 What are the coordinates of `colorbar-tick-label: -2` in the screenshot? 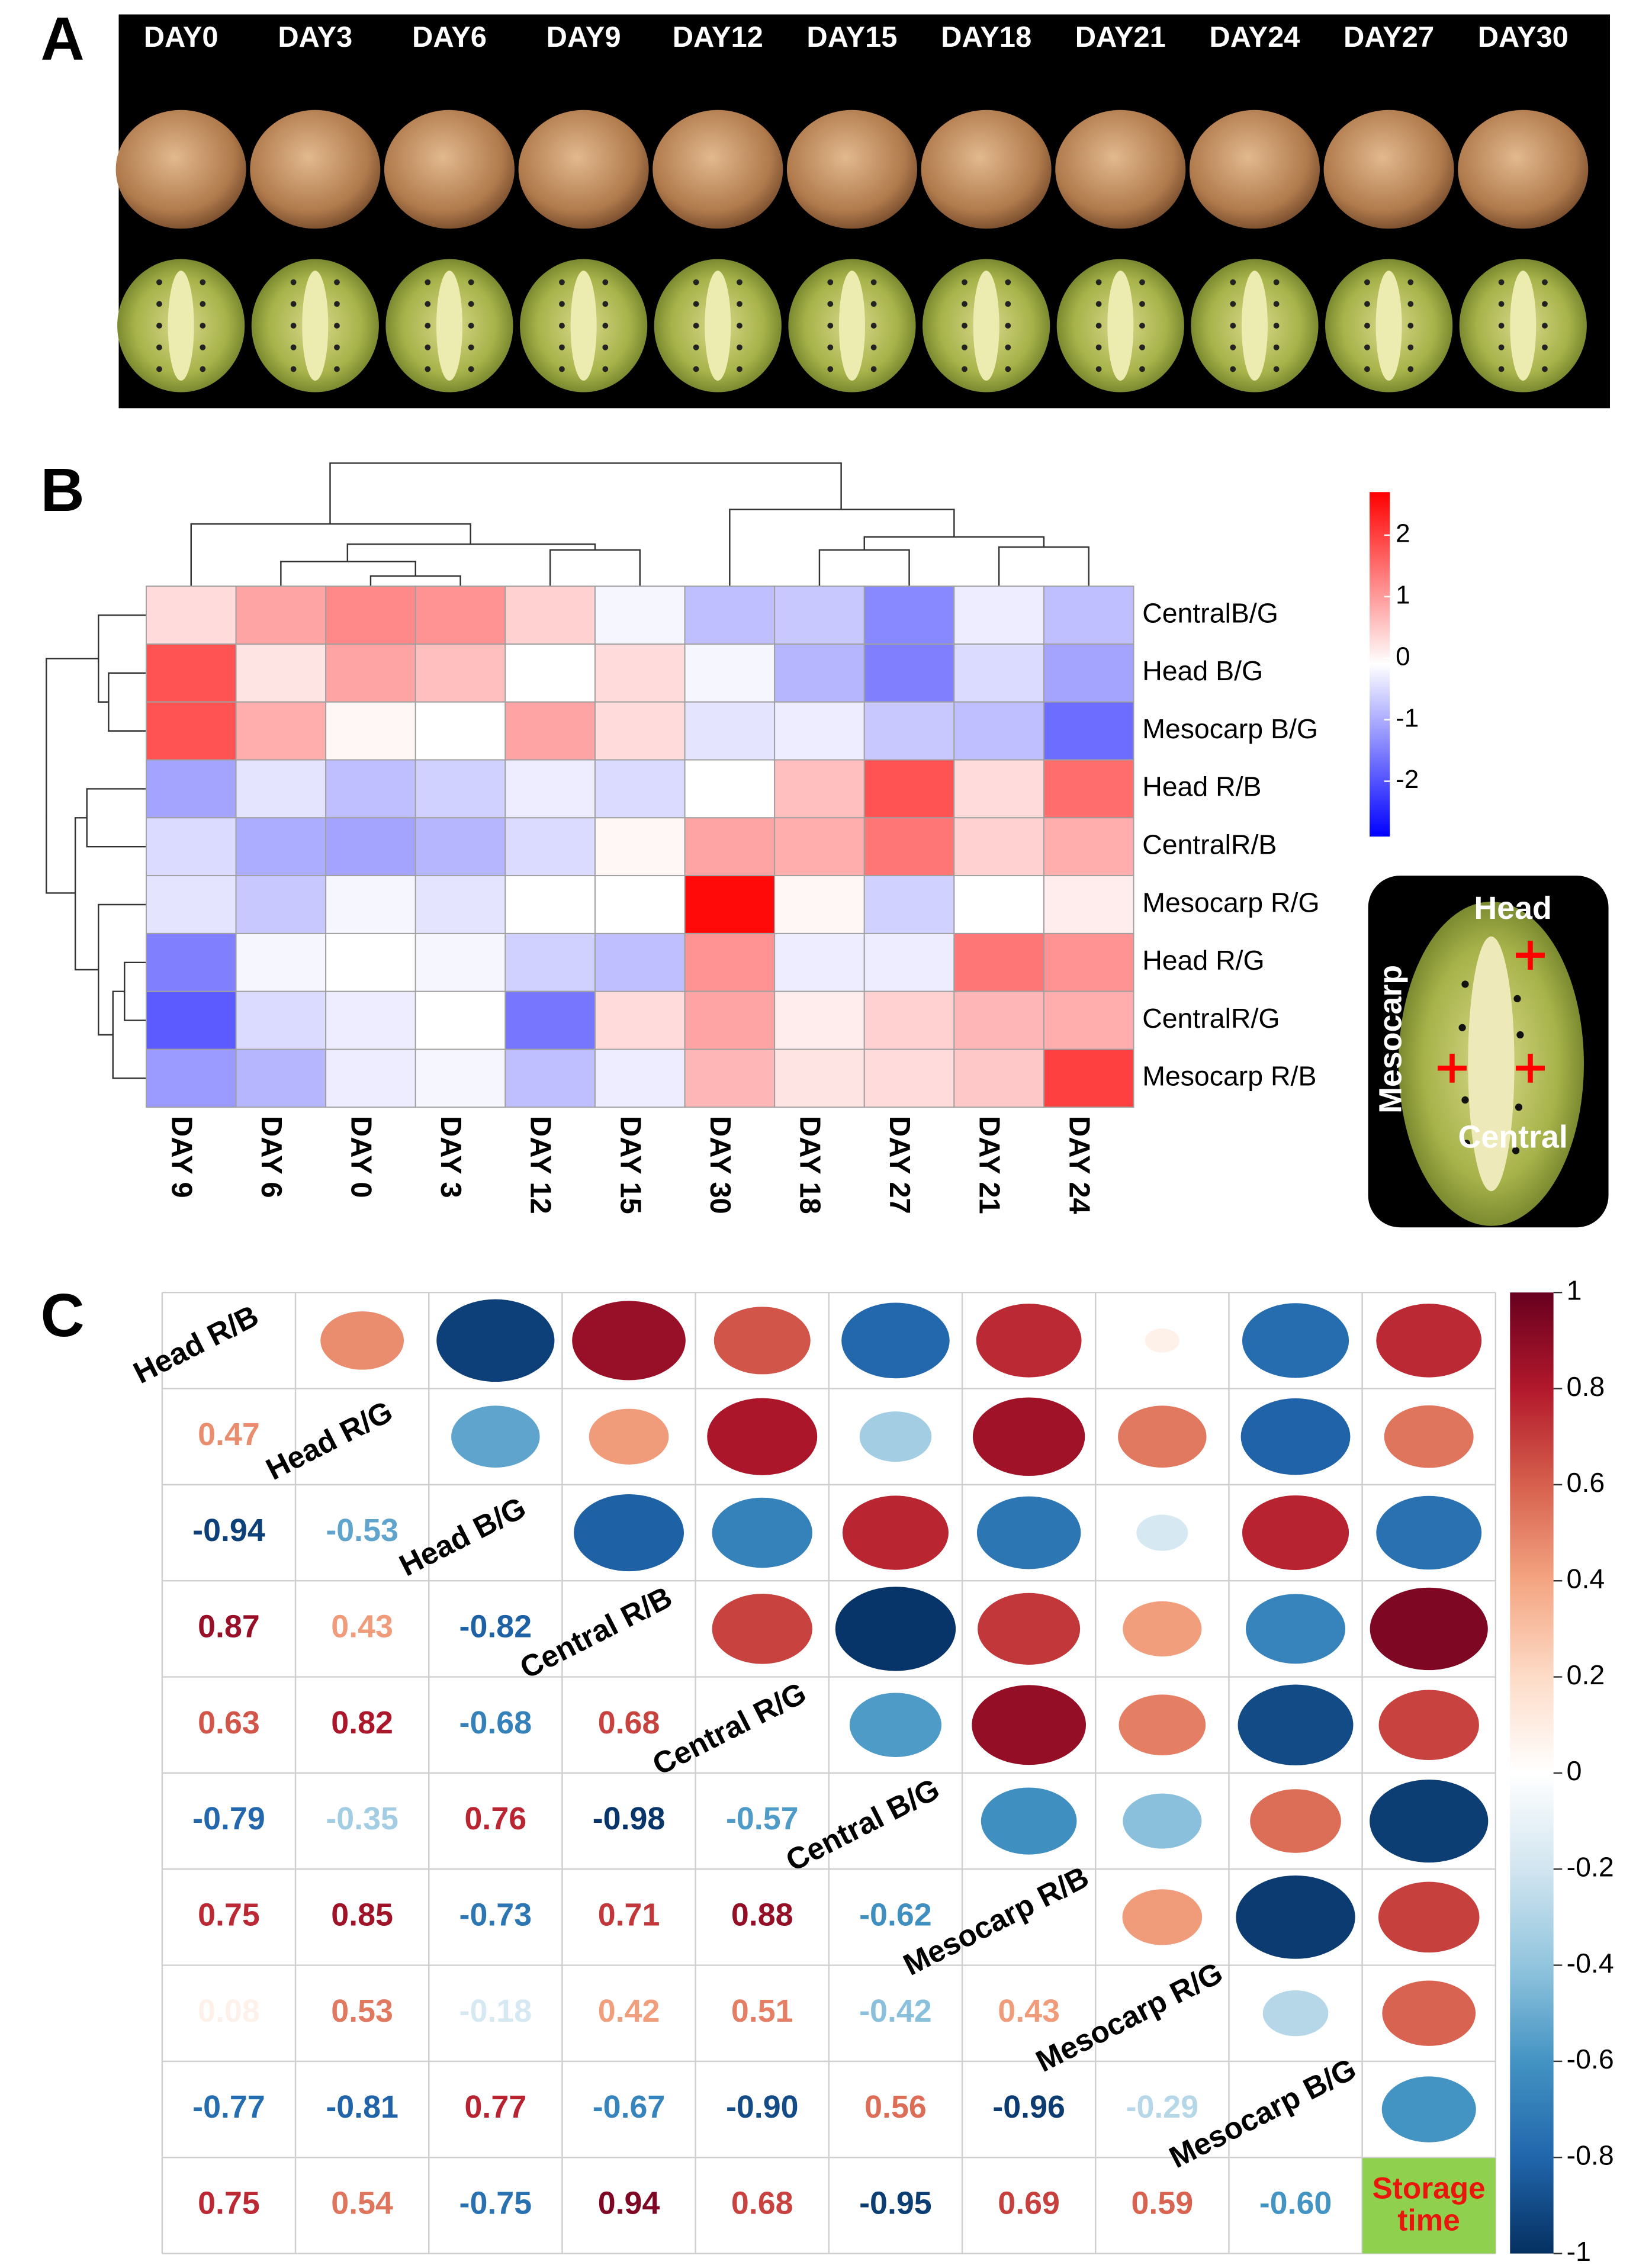 It's located at (1408, 779).